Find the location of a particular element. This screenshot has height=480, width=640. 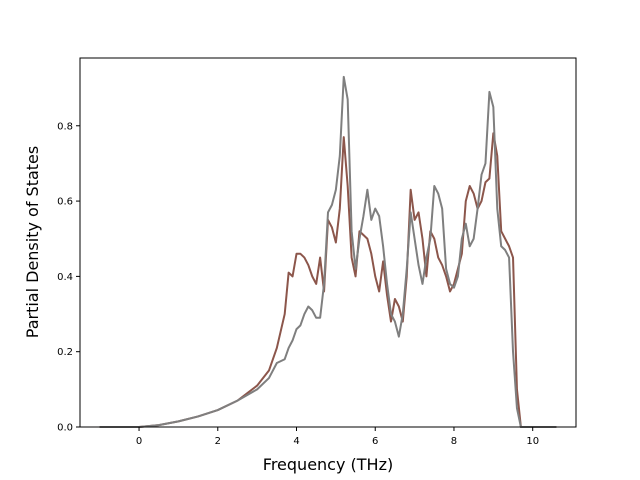

x-tick-label: 10 is located at coordinates (532, 441).